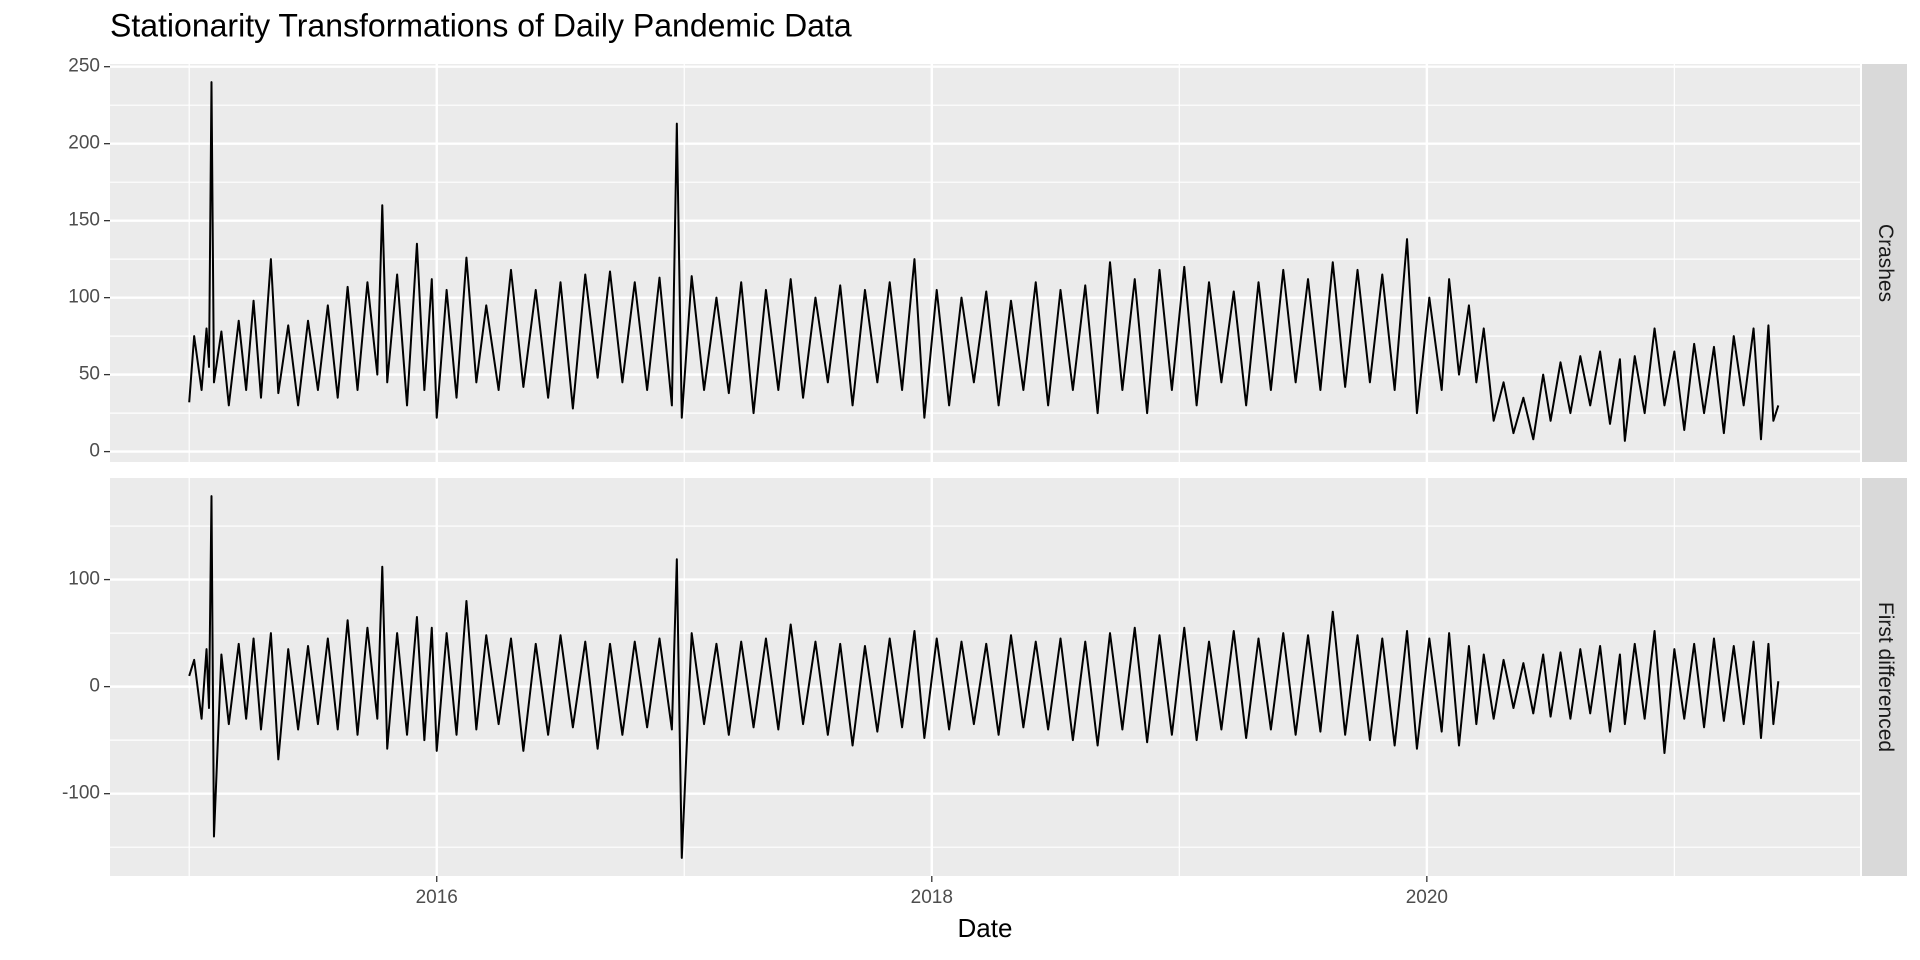 Image resolution: width=1920 pixels, height=960 pixels. I want to click on x-tick-label: 2020, so click(1427, 897).